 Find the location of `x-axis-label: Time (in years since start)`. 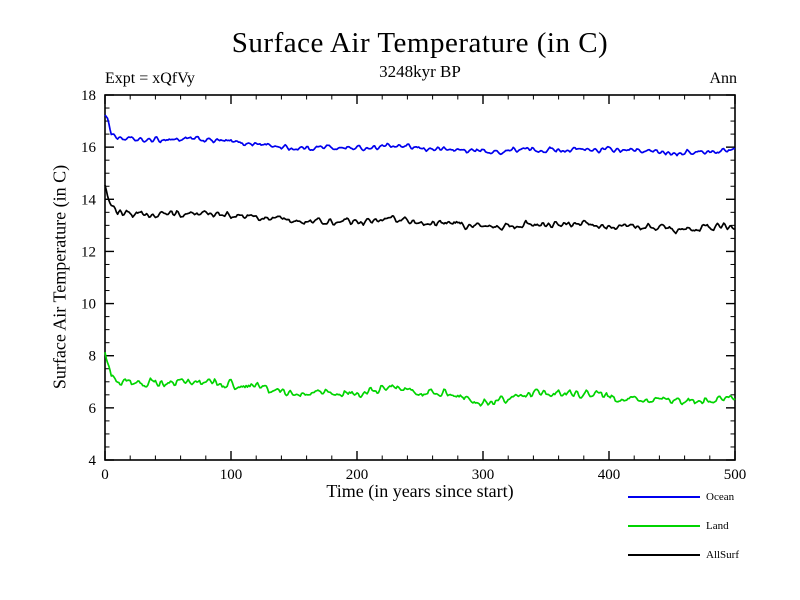

x-axis-label: Time (in years since start) is located at coordinates (420, 491).